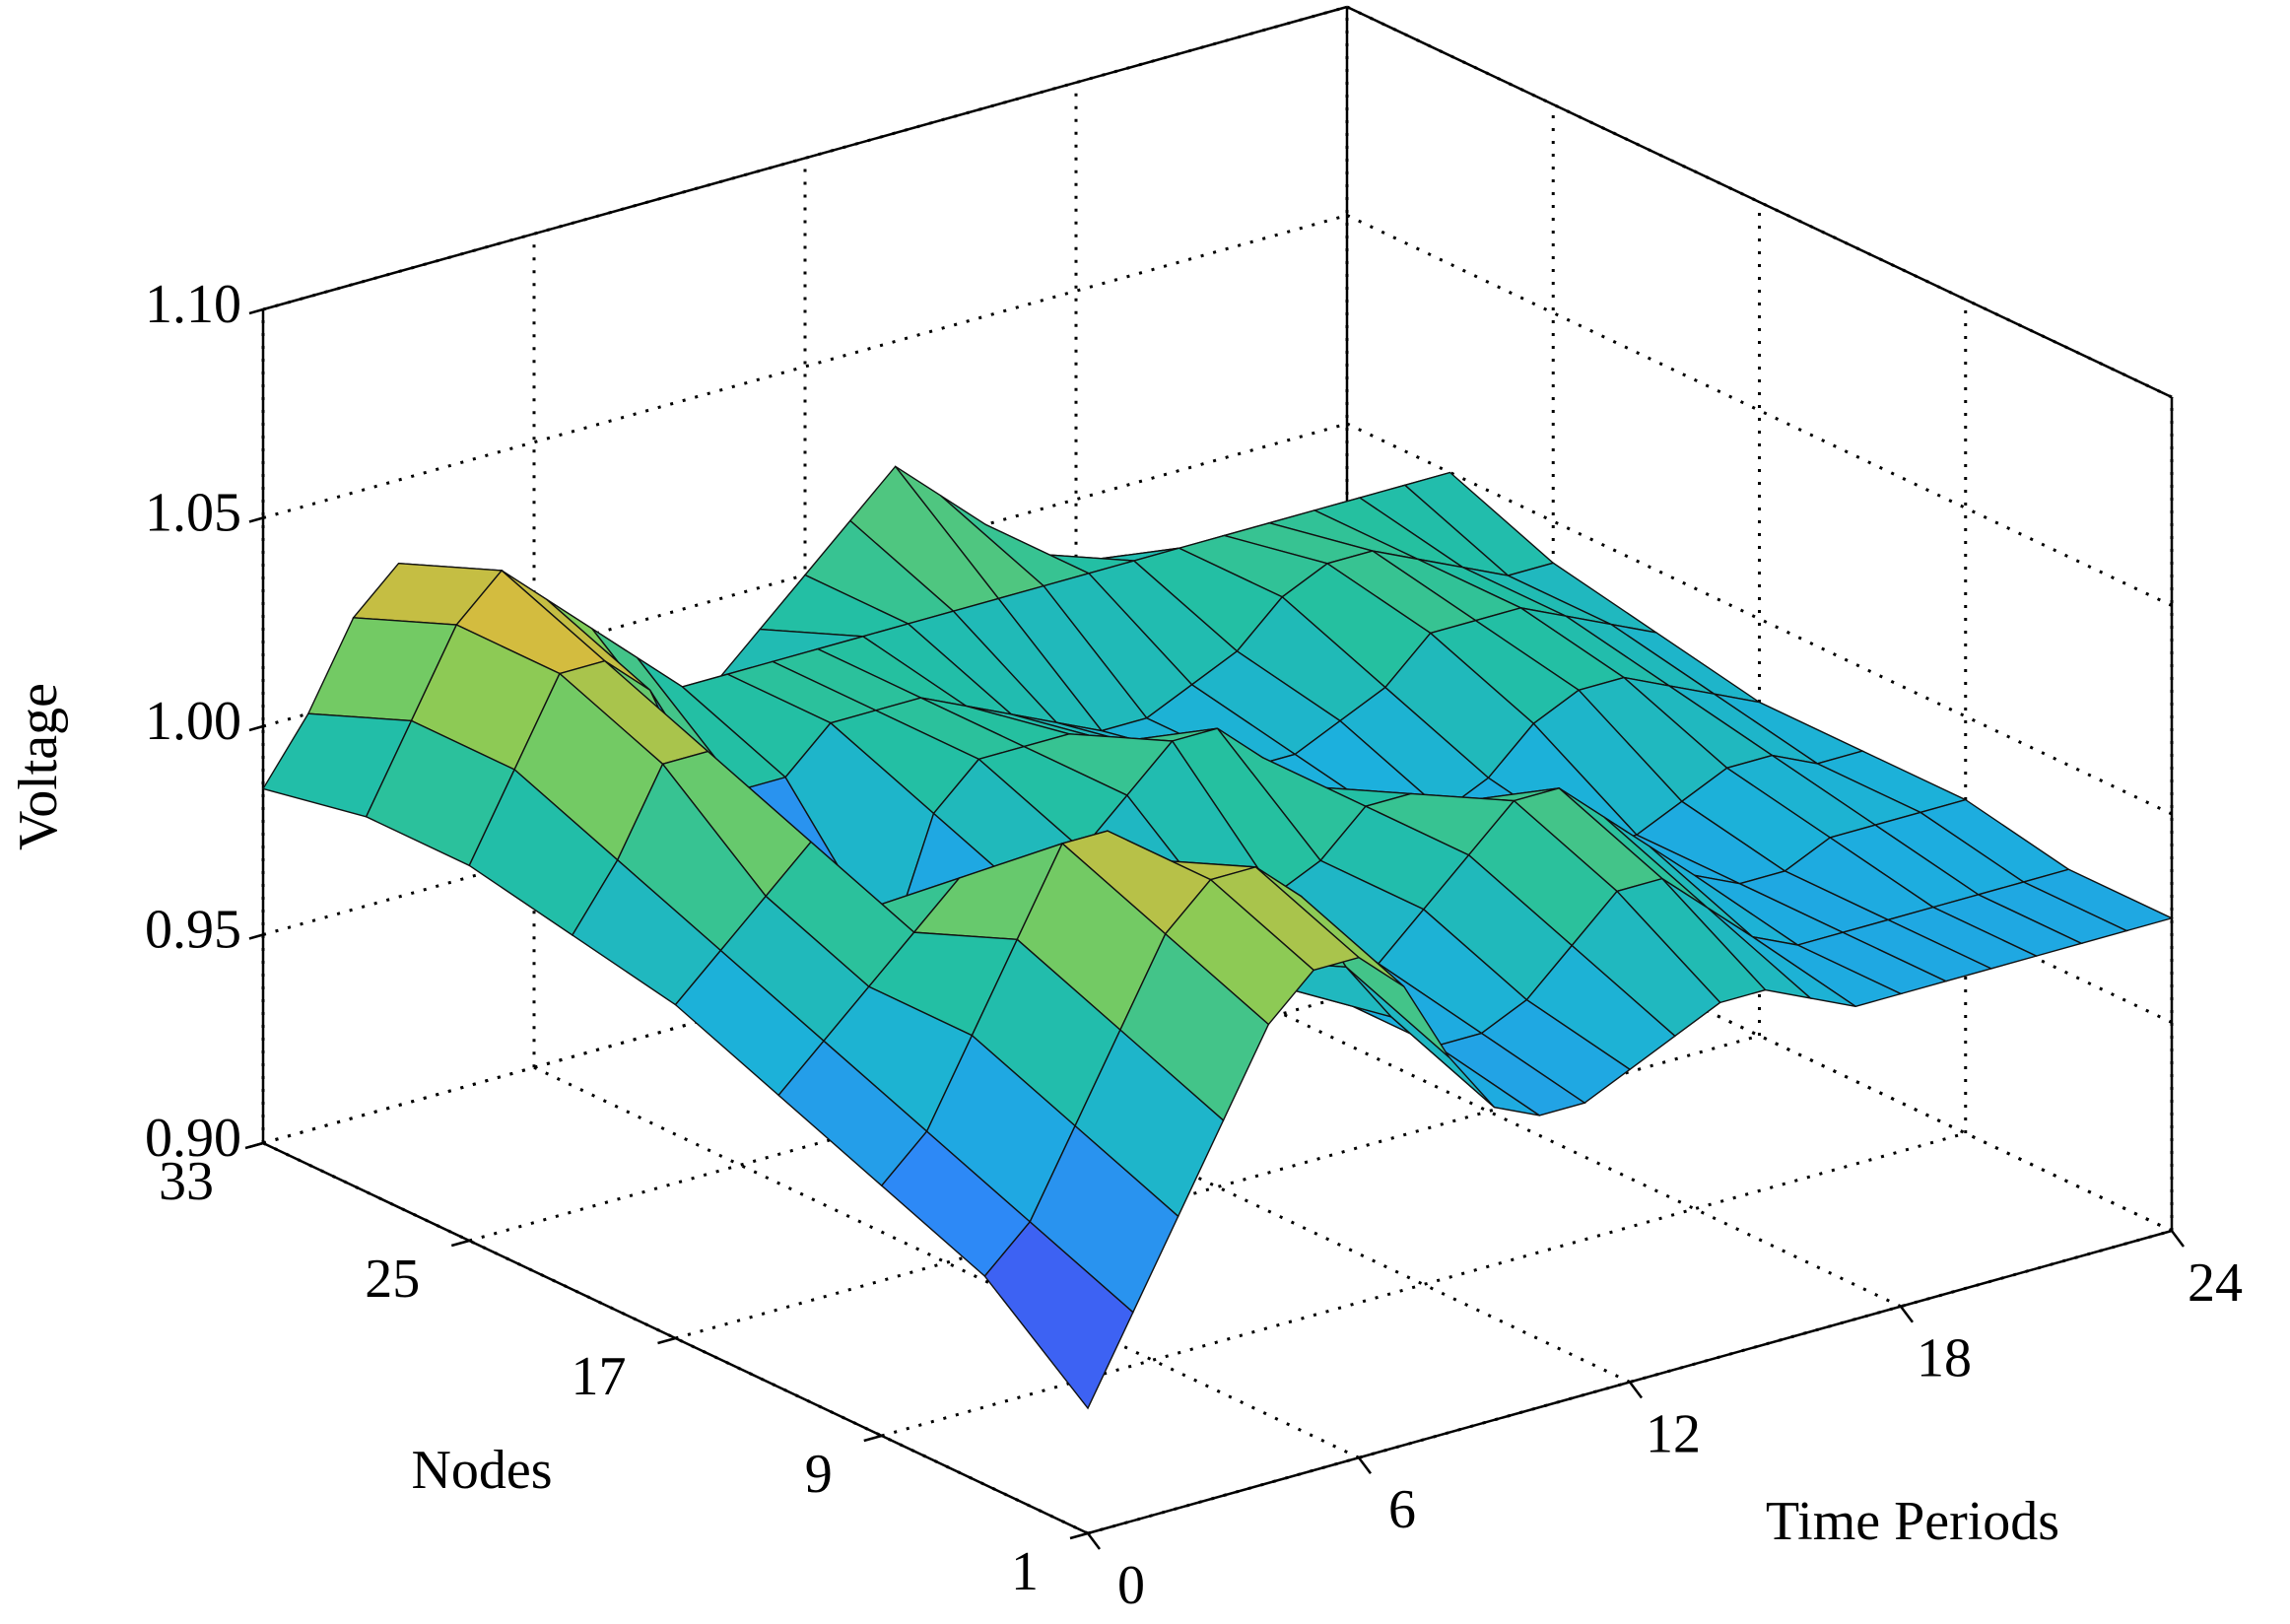 The image size is (2290, 1624). Describe the element at coordinates (1131, 1586) in the screenshot. I see `x-tick-label: 0` at that location.